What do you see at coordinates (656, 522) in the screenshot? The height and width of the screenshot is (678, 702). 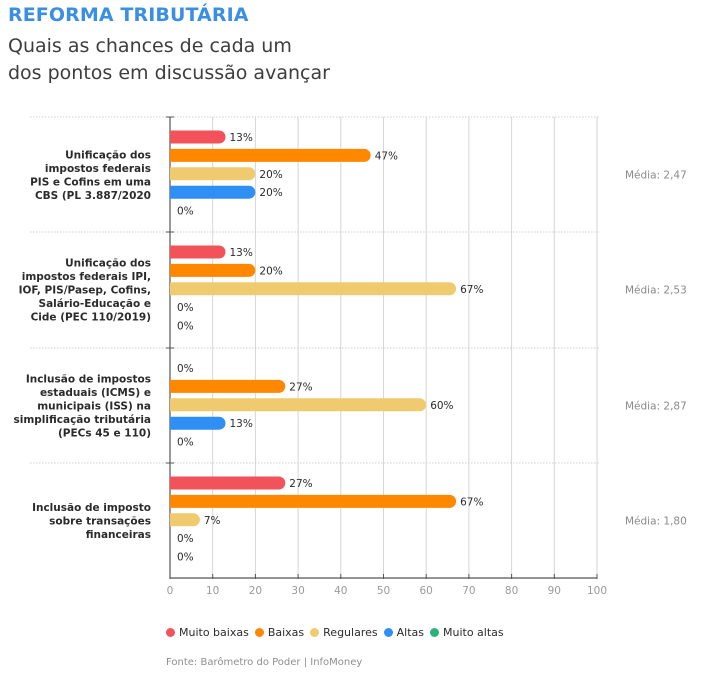 I see `mean-label: Média: 1,80` at bounding box center [656, 522].